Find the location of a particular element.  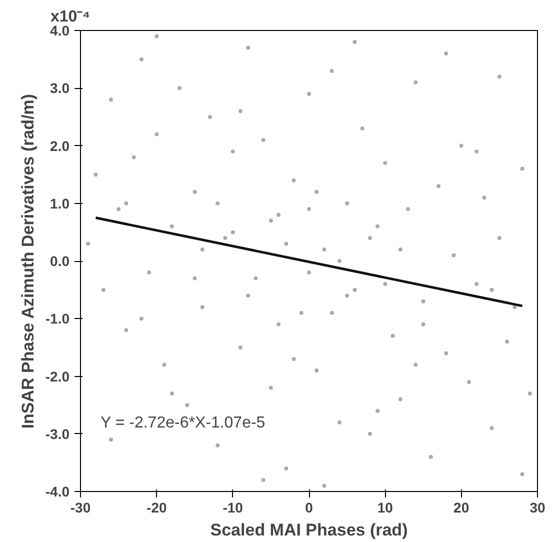

y-tick-label: 0.0 is located at coordinates (60, 261).